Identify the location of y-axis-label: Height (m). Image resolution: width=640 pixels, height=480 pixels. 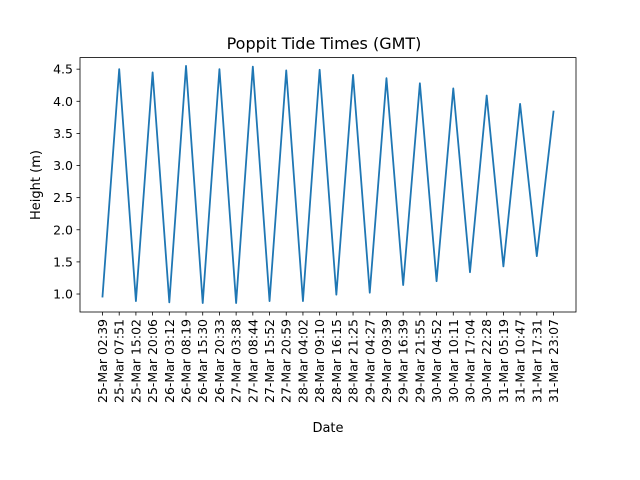
(36, 185).